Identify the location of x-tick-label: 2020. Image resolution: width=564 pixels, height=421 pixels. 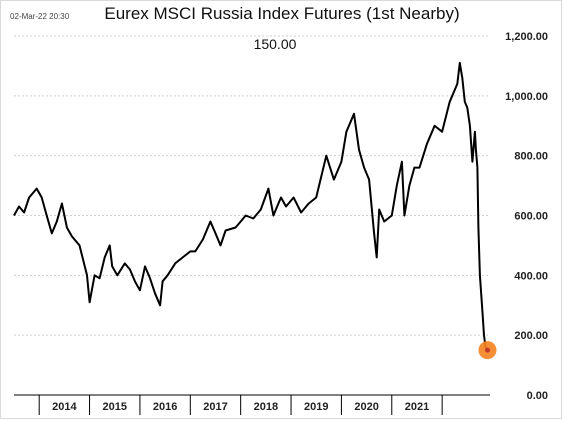
(366, 407).